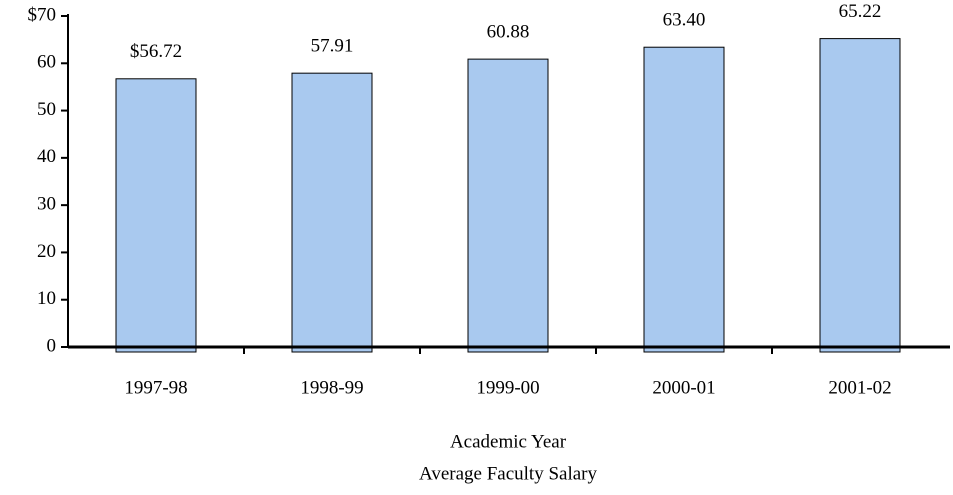 This screenshot has height=495, width=953. Describe the element at coordinates (42, 14) in the screenshot. I see `y-tick-label: $70` at that location.